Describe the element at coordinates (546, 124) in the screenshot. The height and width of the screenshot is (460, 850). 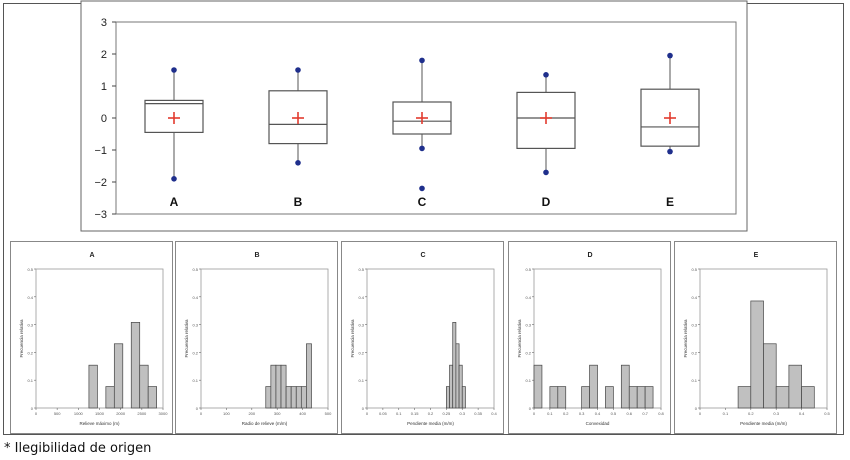
I see `box-d` at that location.